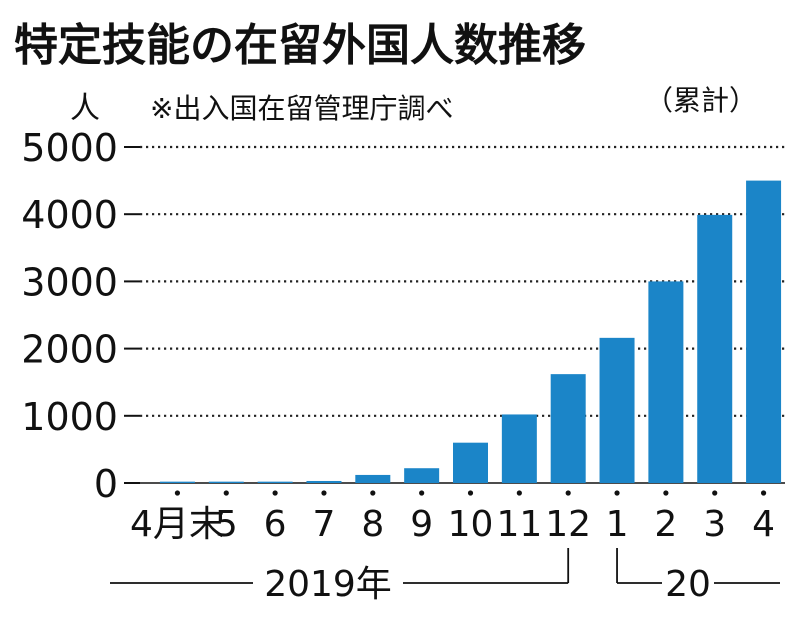 This screenshot has width=800, height=622. Describe the element at coordinates (69, 148) in the screenshot. I see `y-tick-label: 5000` at that location.